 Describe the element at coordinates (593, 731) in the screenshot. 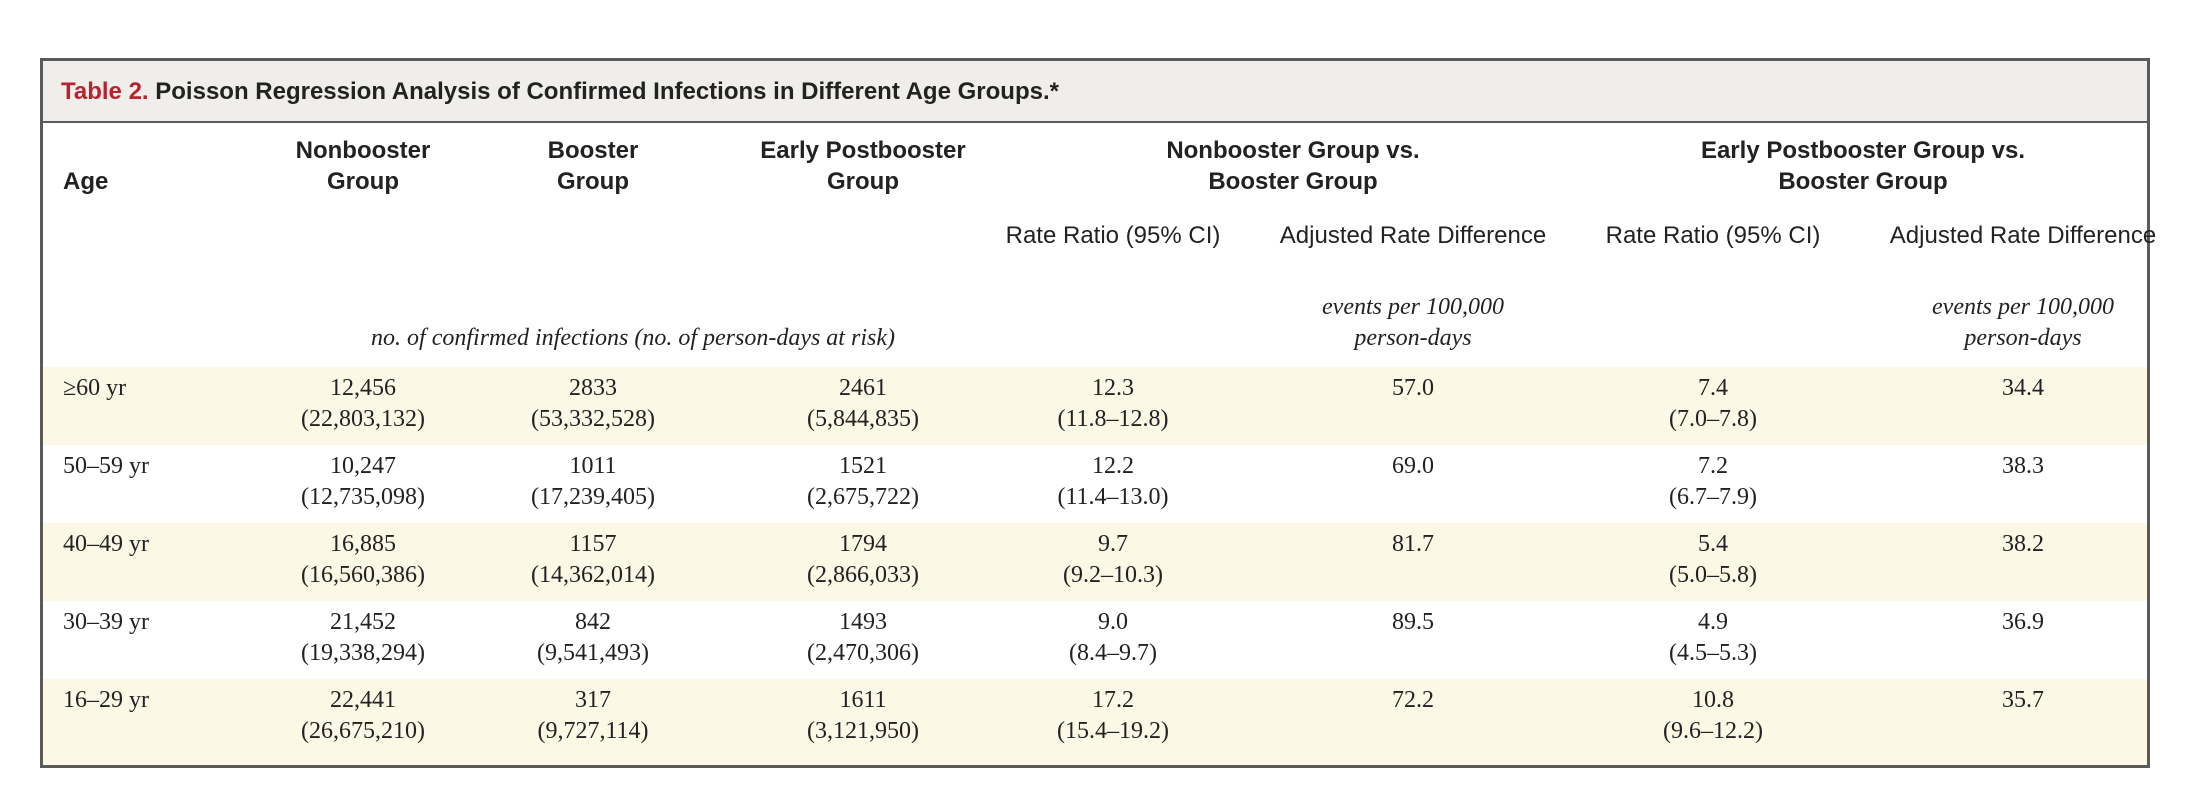

I see `cell-person-days: (9,727,114)` at that location.